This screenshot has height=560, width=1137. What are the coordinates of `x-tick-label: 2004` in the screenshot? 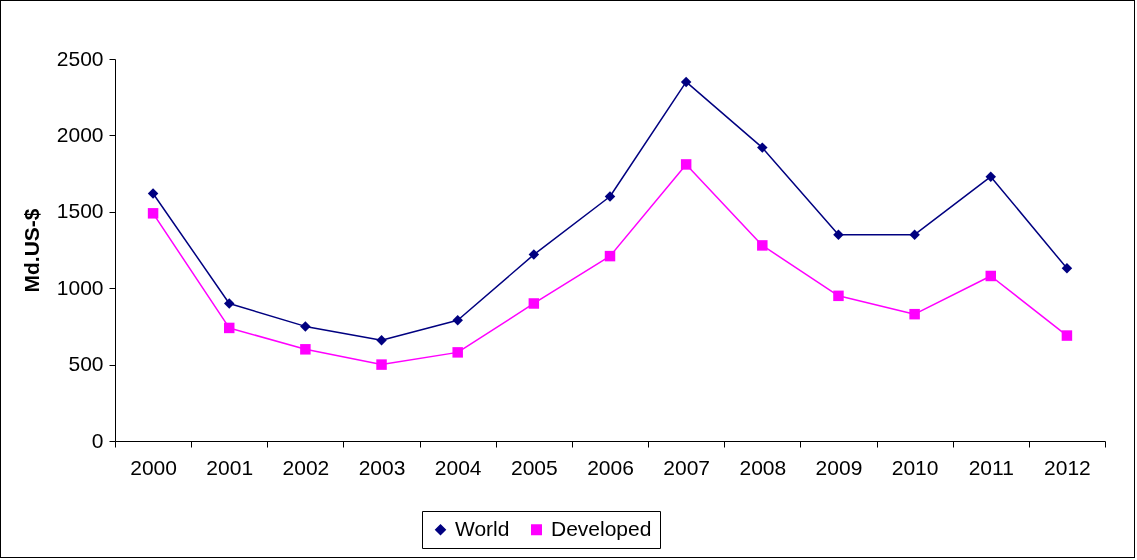 It's located at (458, 467).